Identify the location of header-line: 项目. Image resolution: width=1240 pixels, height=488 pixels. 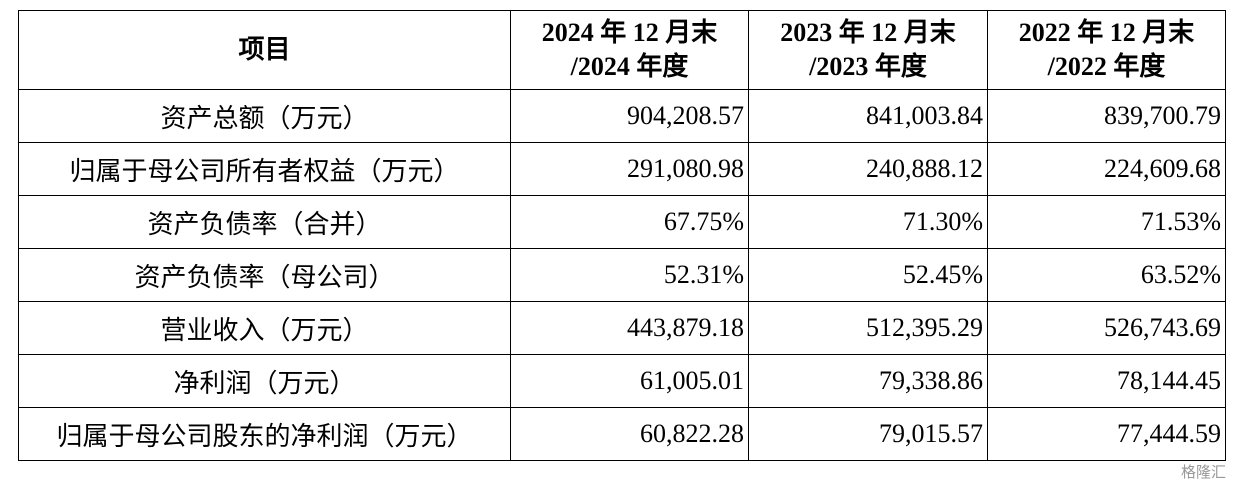
(264, 49).